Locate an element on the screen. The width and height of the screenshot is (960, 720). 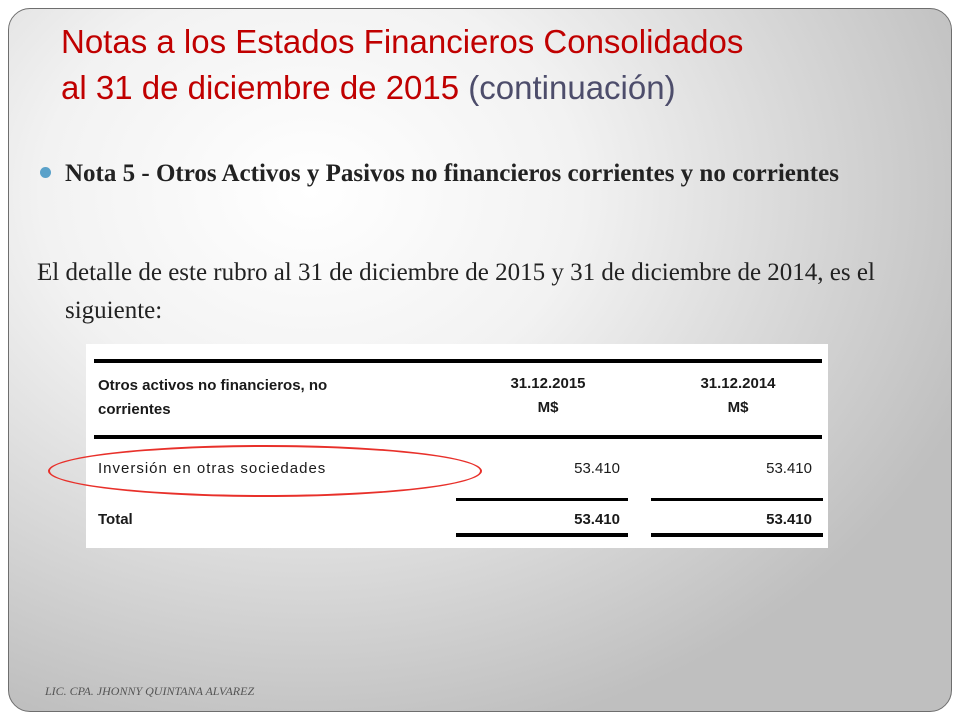
row-value-2015: 53.410 is located at coordinates (597, 468).